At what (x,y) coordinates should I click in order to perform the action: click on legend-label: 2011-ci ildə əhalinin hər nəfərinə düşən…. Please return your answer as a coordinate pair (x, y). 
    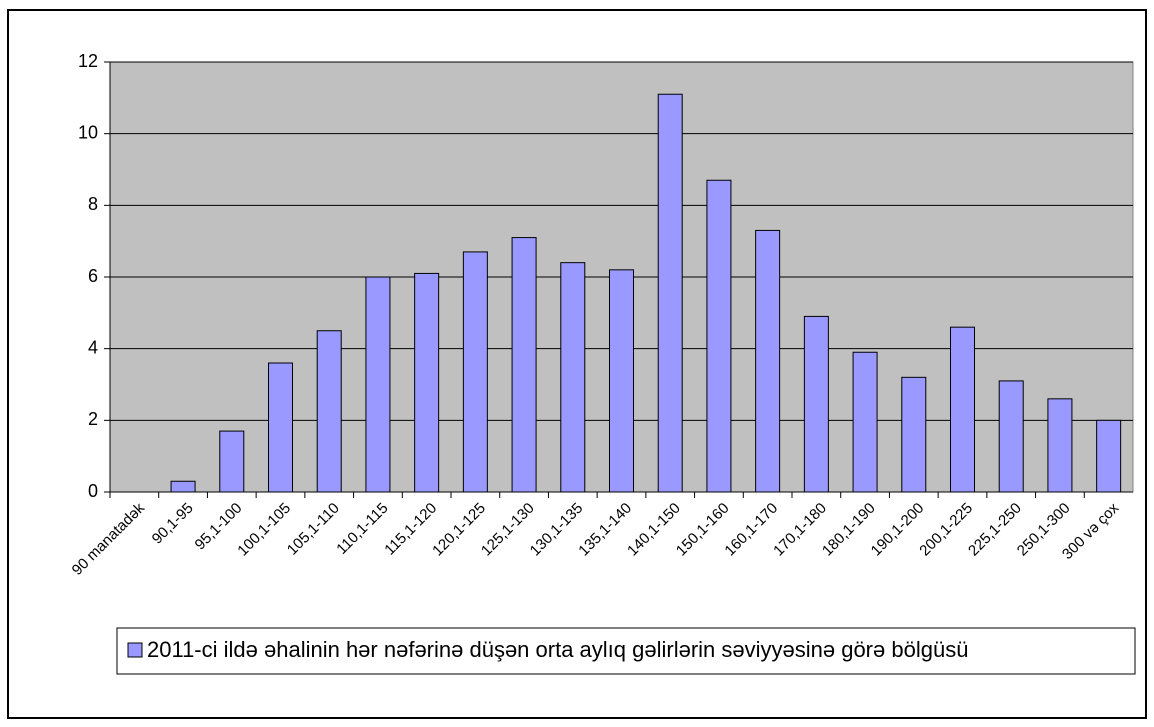
    Looking at the image, I should click on (557, 649).